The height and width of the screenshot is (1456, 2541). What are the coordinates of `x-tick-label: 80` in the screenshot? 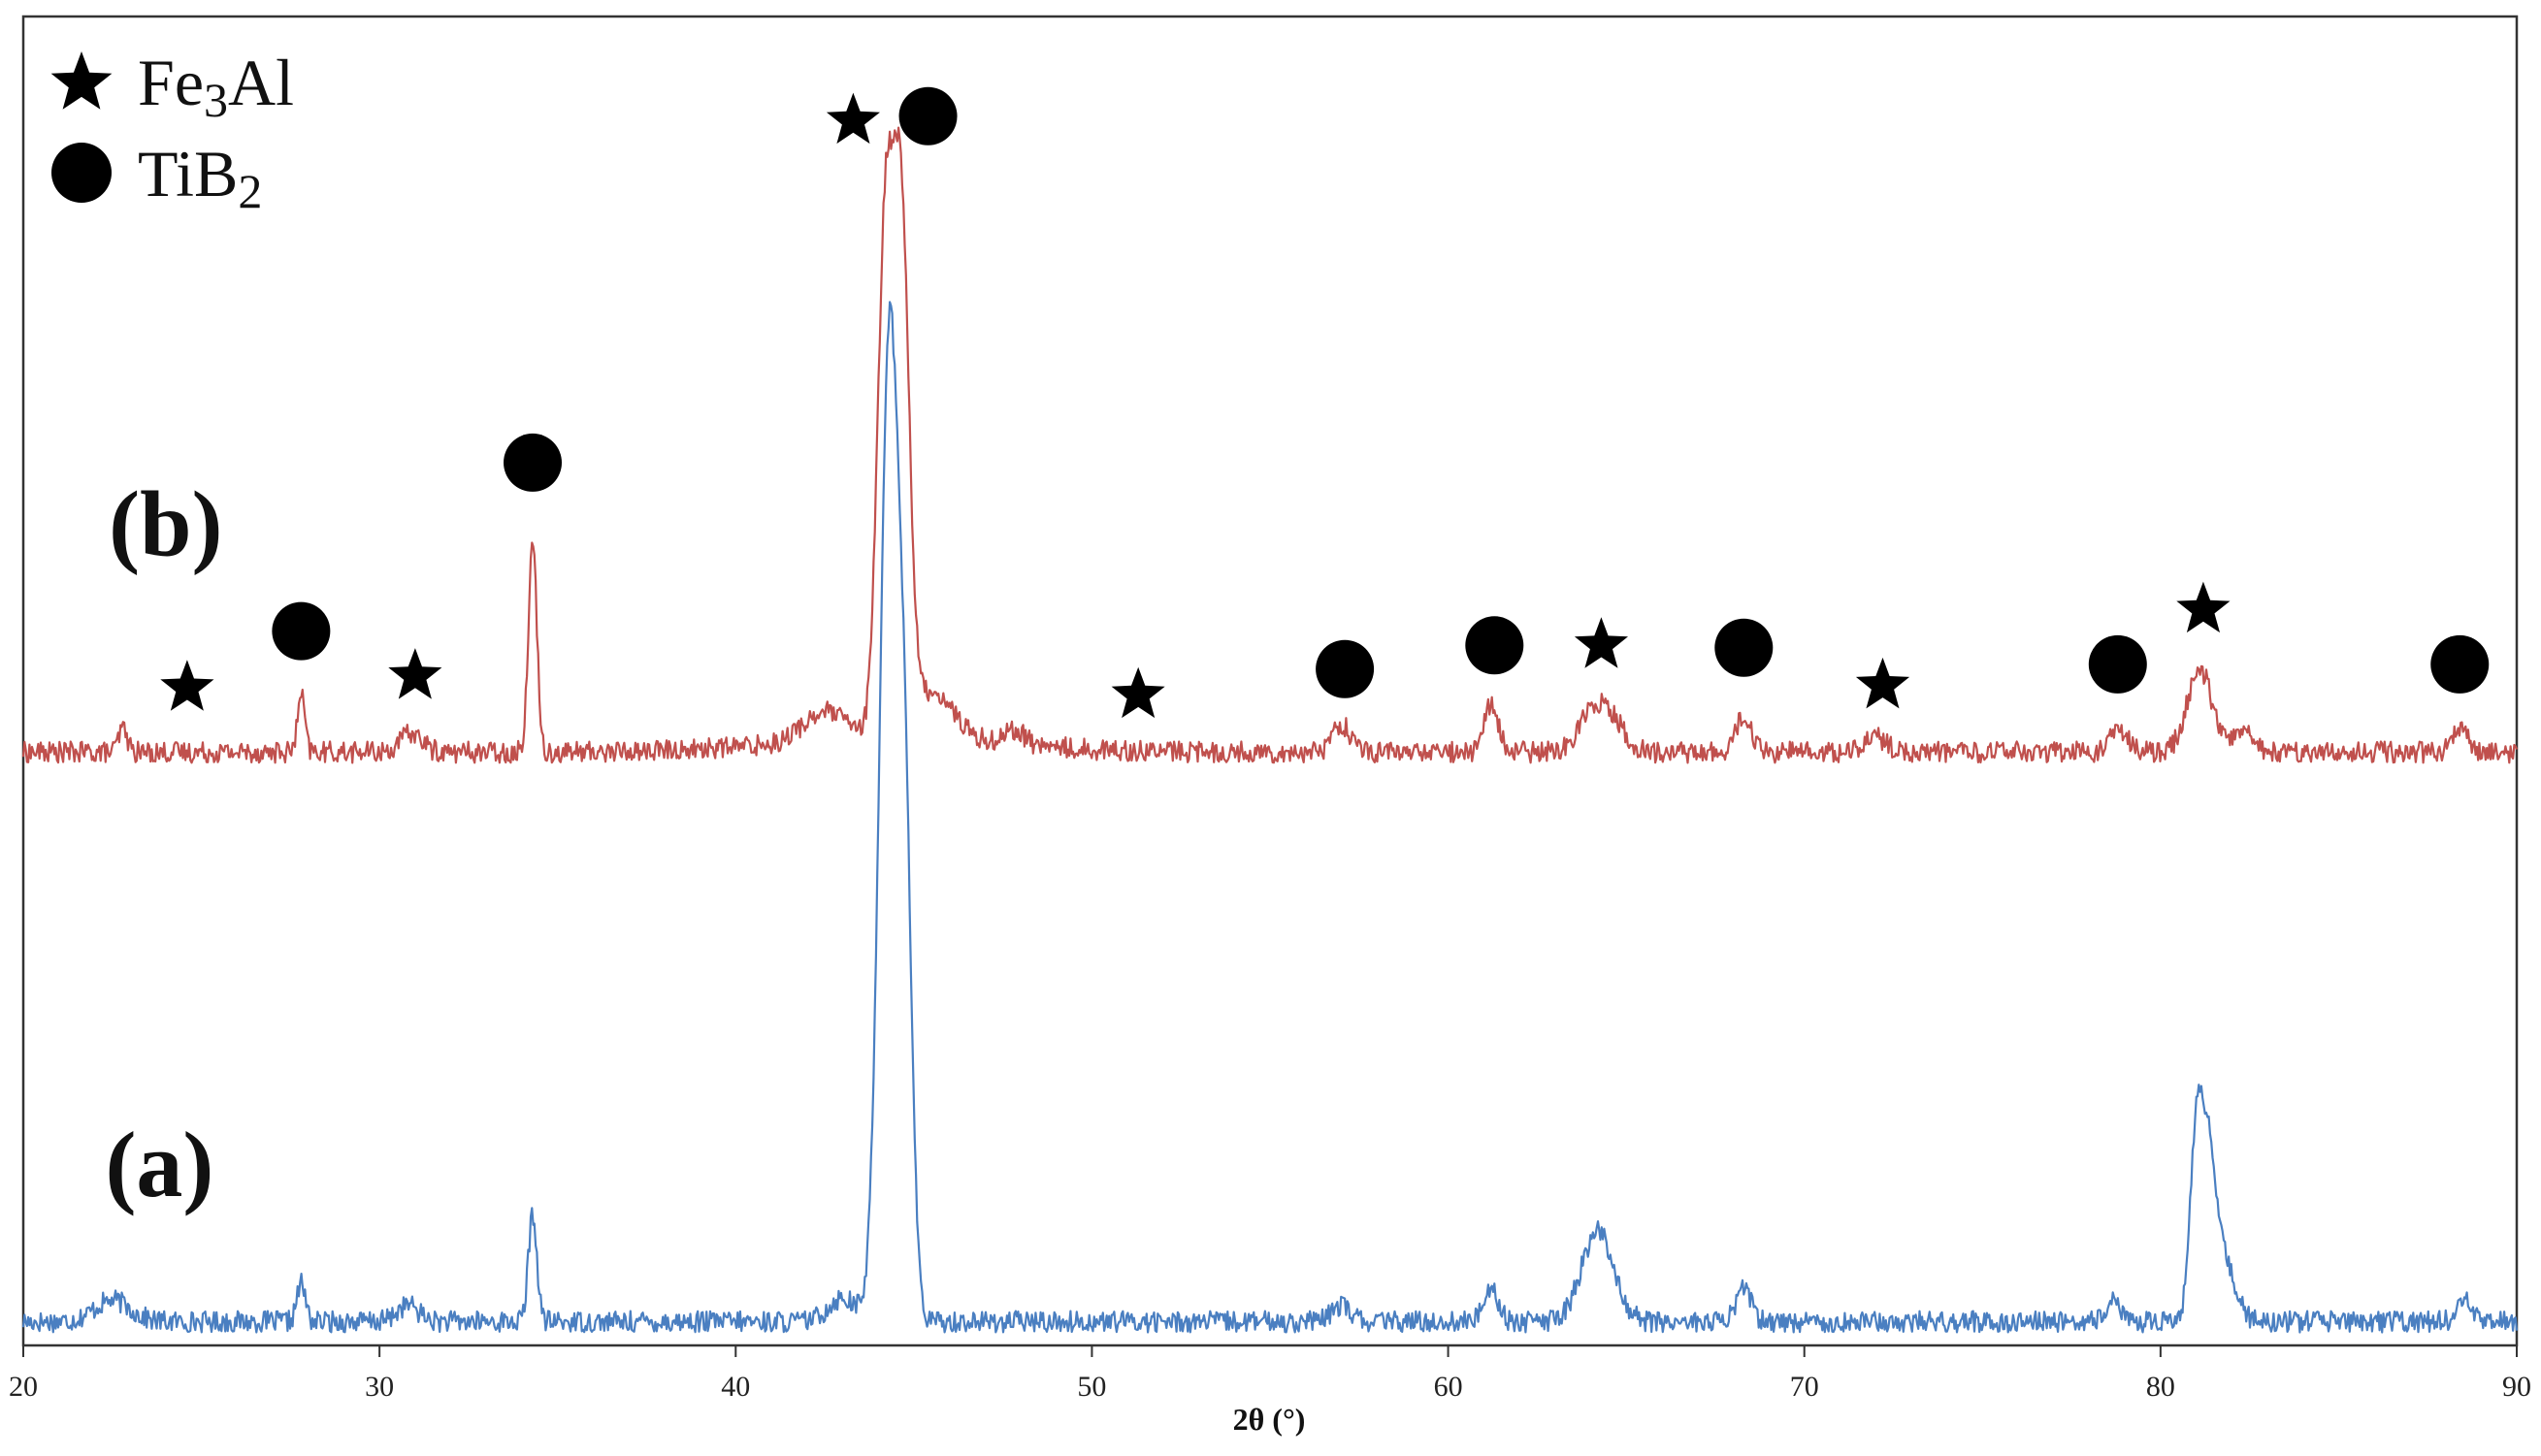 It's located at (2160, 1387).